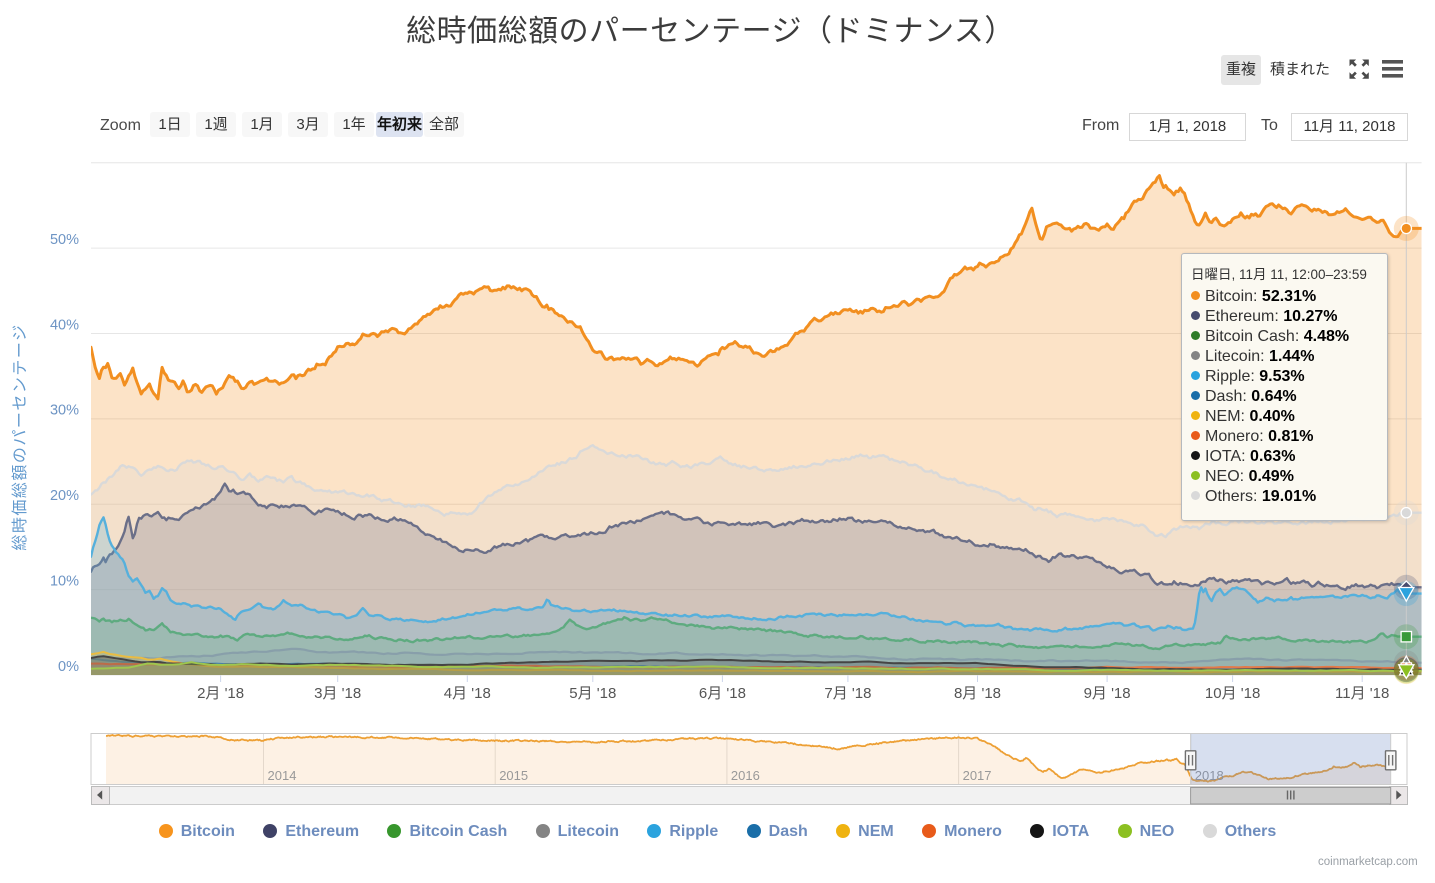 Image resolution: width=1435 pixels, height=883 pixels. I want to click on svg-text: 40%, so click(64, 325).